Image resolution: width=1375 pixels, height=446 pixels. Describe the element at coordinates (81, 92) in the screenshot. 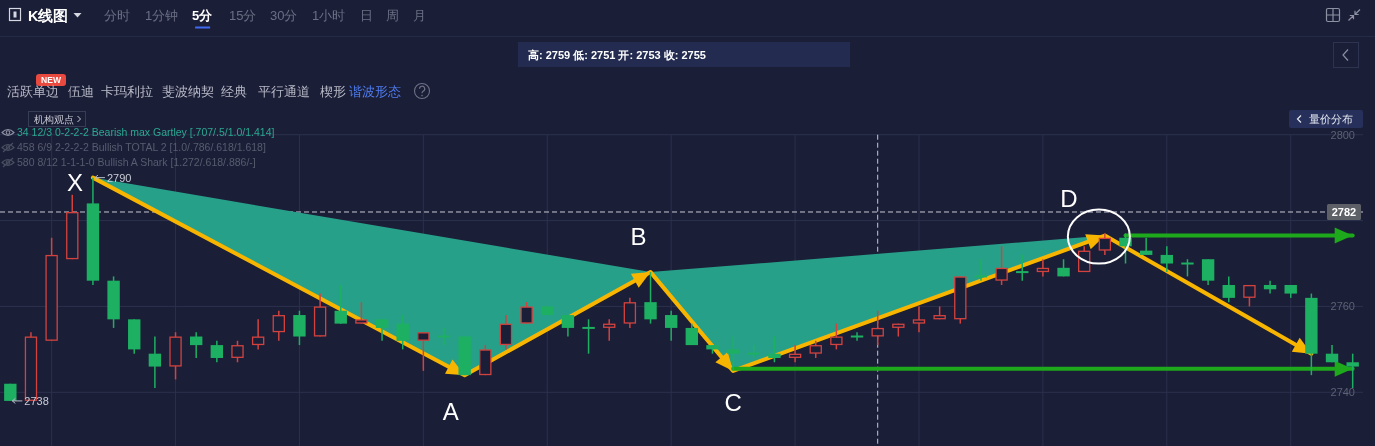

I see `text: 伍迪` at that location.